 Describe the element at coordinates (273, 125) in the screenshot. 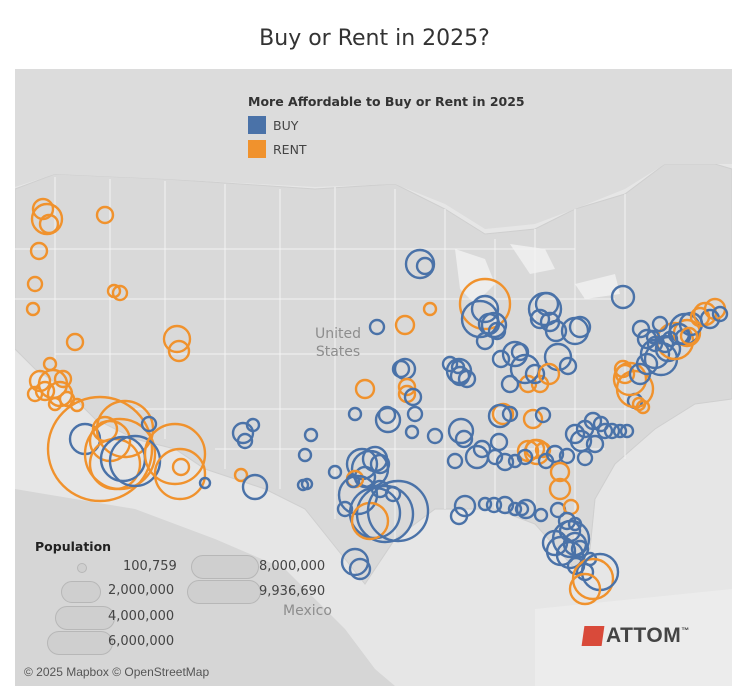

I see `legend-item-buy: BUY` at that location.